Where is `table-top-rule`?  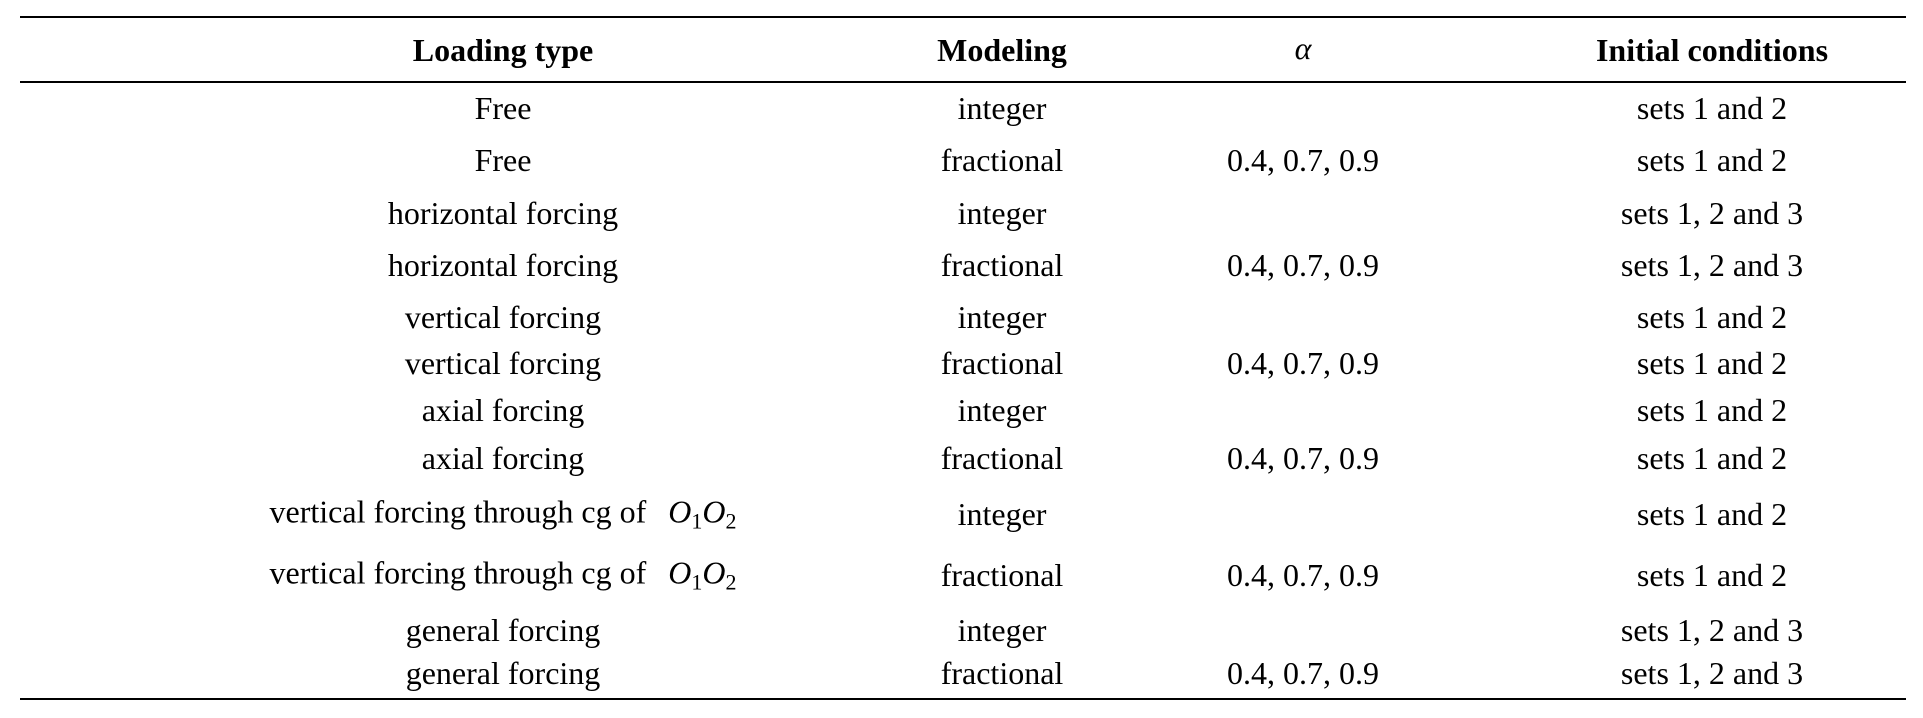
table-top-rule is located at coordinates (963, 17).